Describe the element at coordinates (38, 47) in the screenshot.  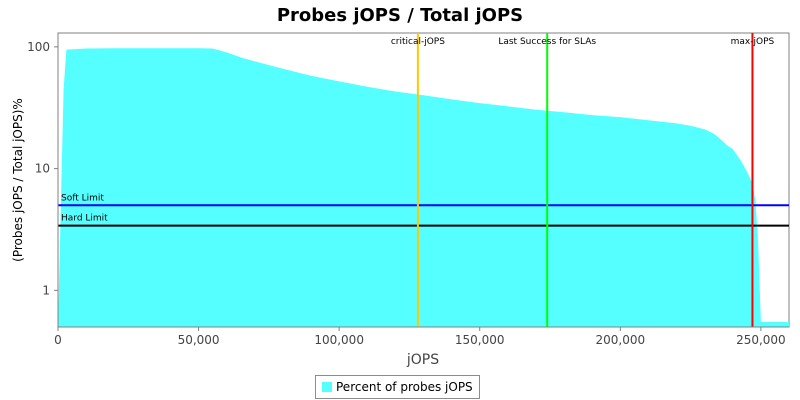
I see `y-tick-label: 100` at that location.